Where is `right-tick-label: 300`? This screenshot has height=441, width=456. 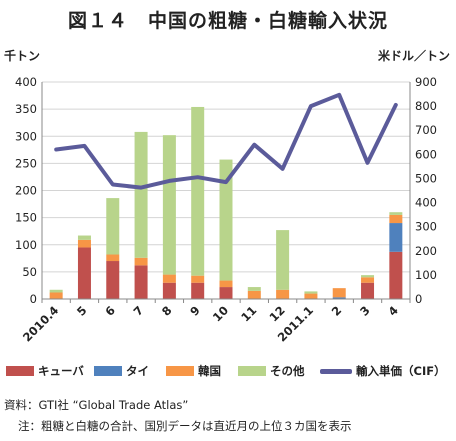 right-tick-label: 300 is located at coordinates (426, 227).